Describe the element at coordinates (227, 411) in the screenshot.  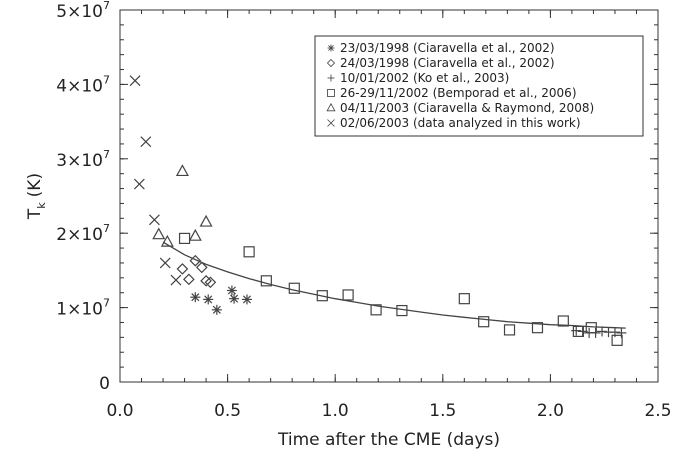
I see `x-tick-label: 0.5` at that location.